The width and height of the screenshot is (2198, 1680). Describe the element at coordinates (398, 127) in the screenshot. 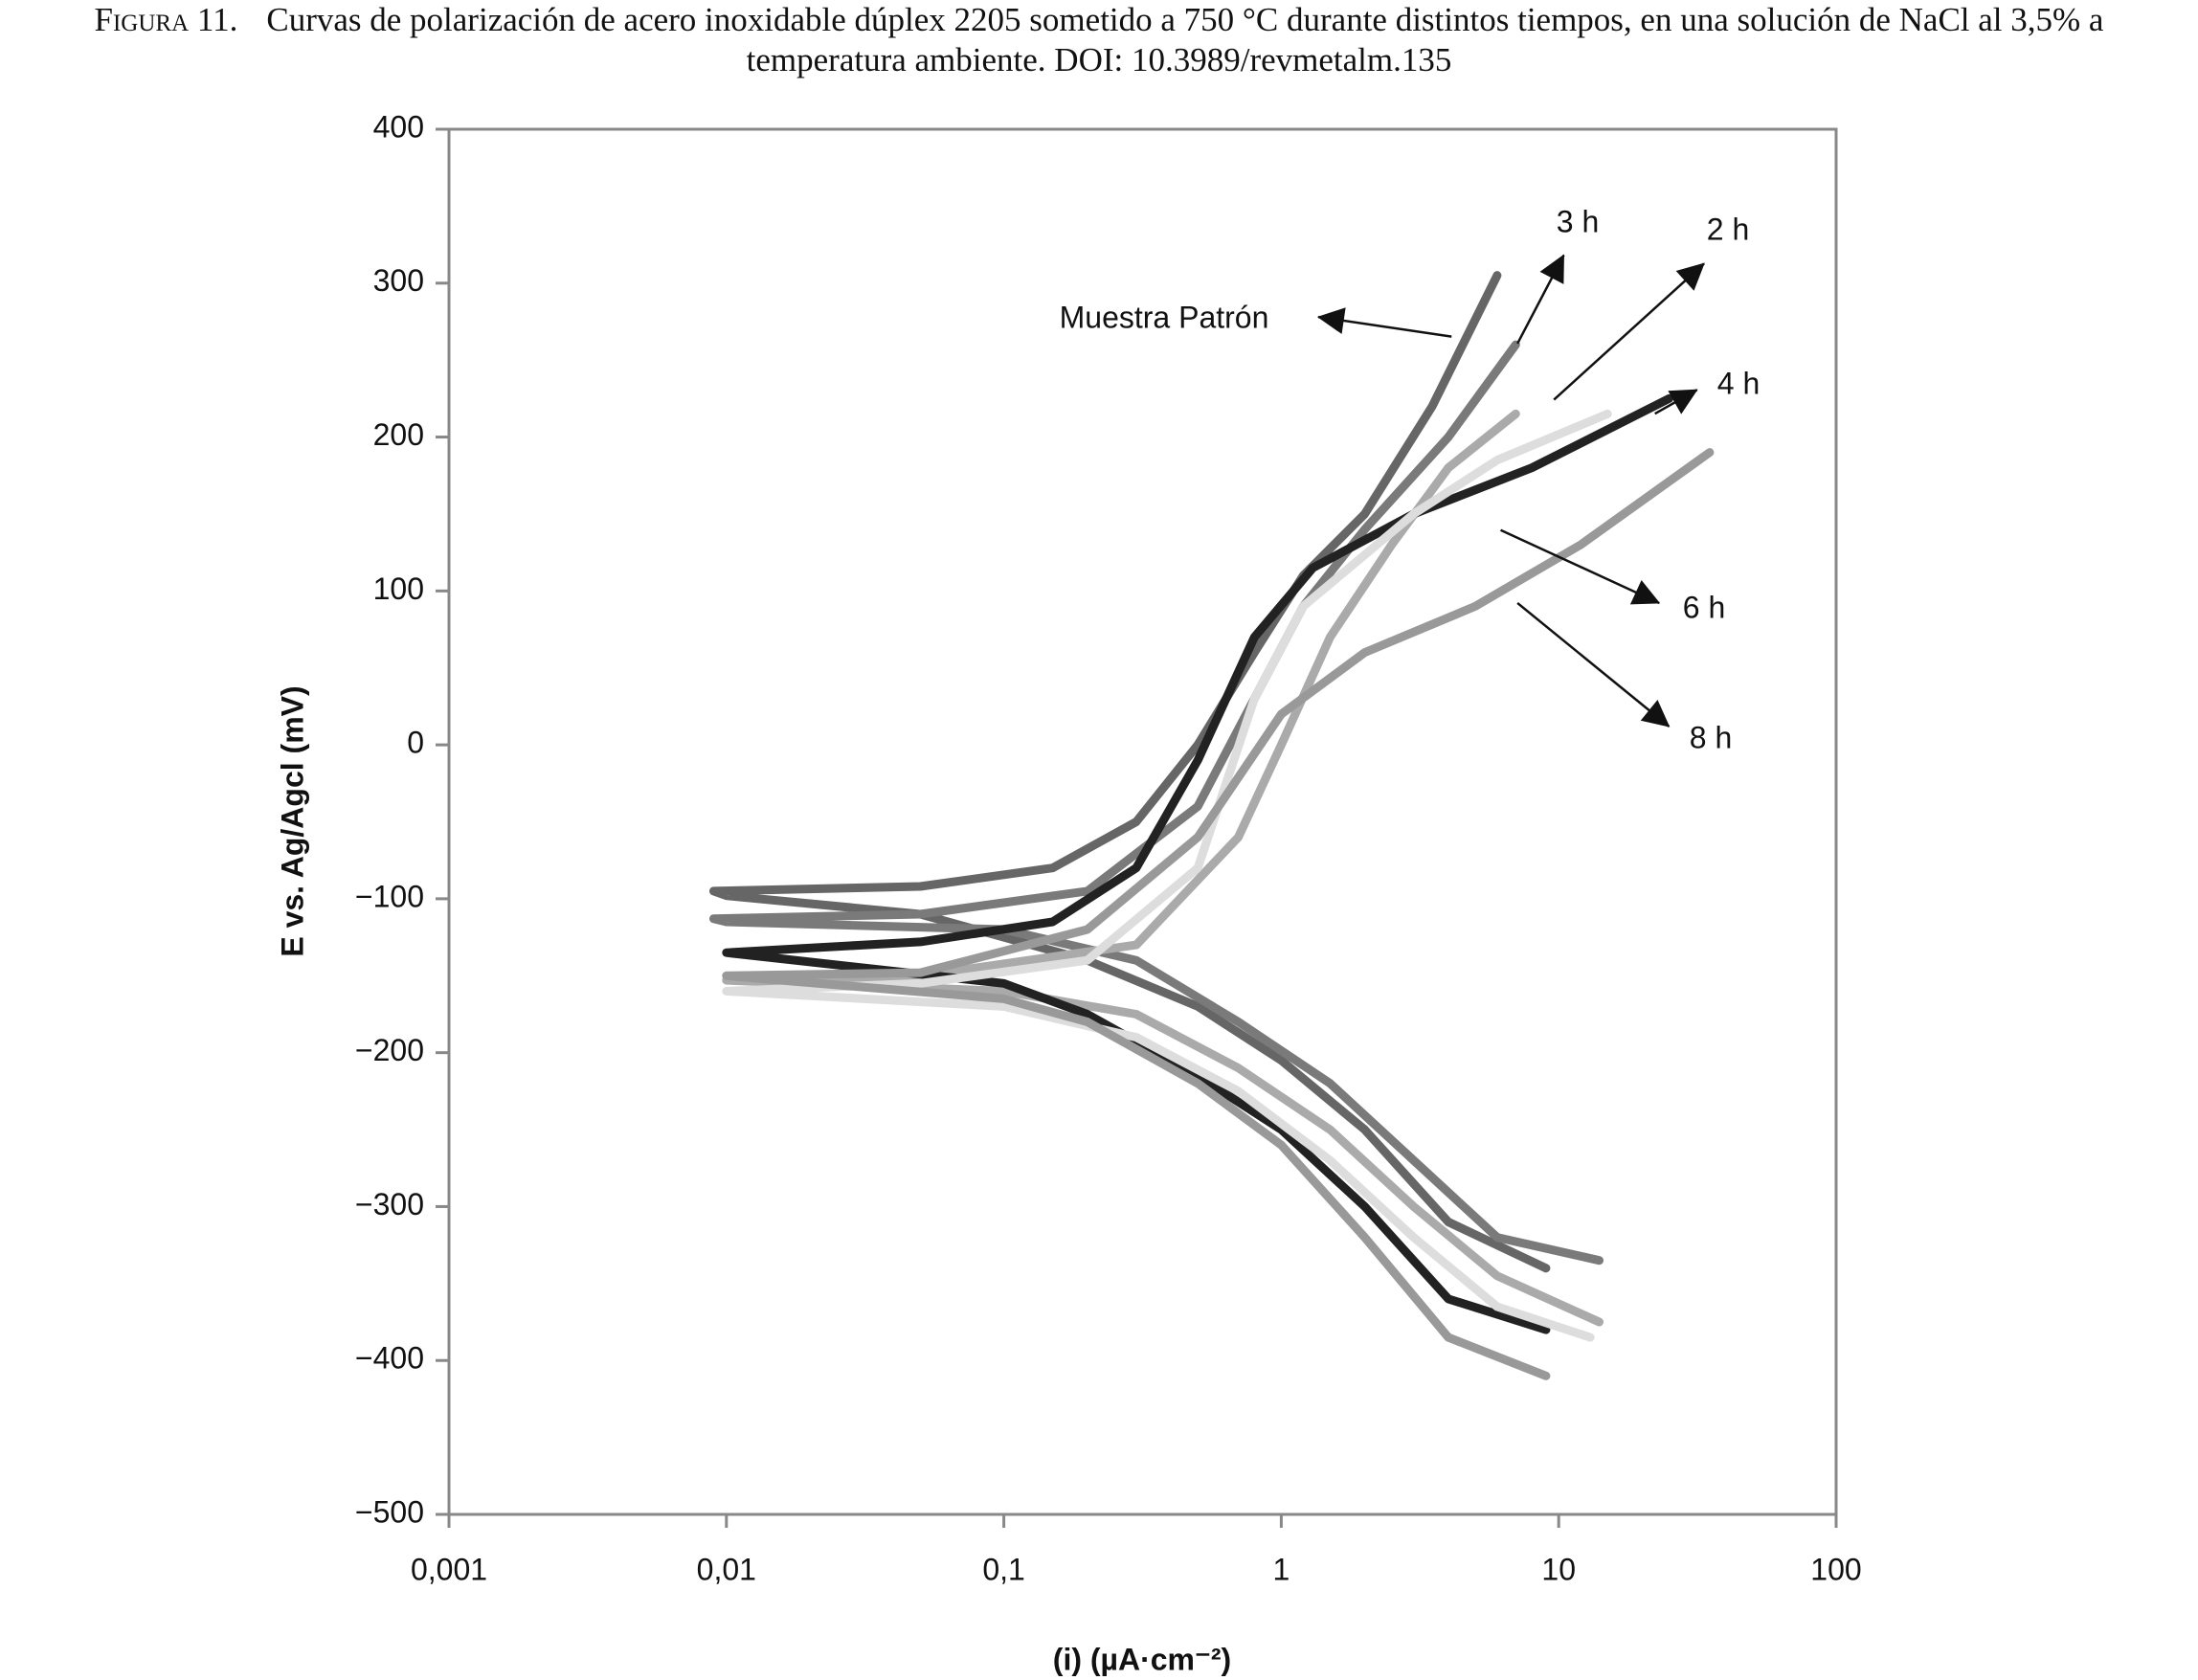

I see `y-tick-label: 400` at that location.